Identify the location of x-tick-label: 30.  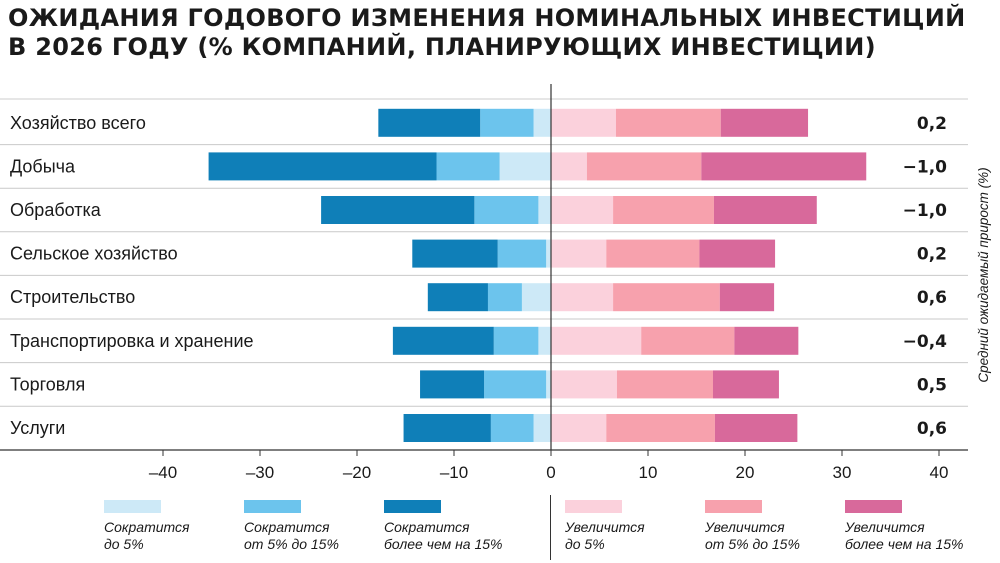
(842, 472).